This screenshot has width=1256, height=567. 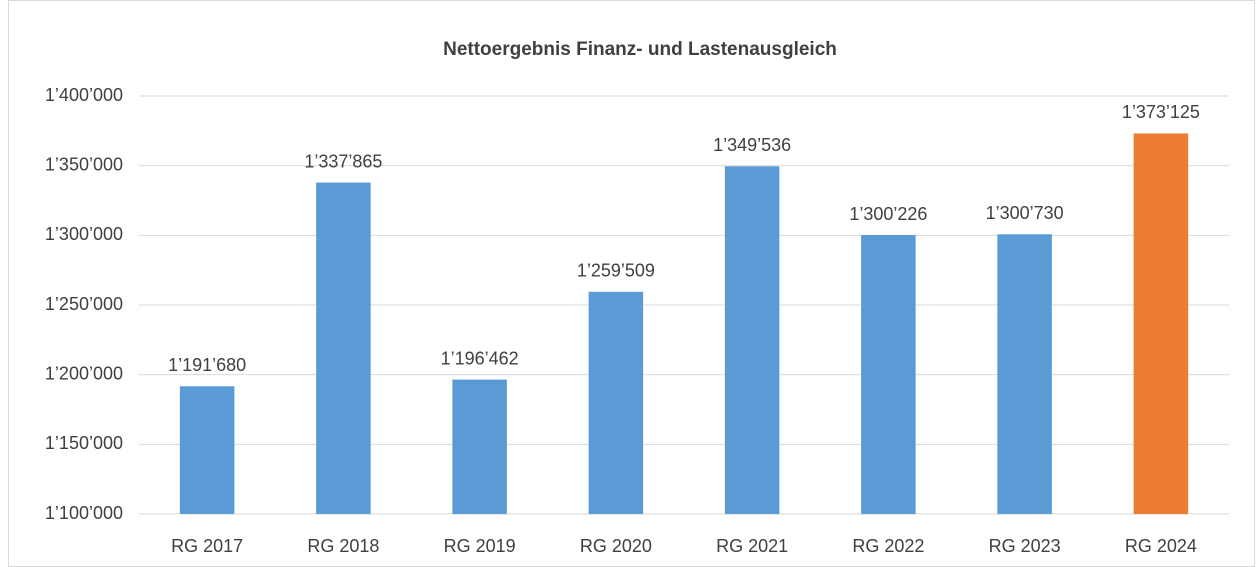 What do you see at coordinates (752, 145) in the screenshot?
I see `value-label: 1’349’536` at bounding box center [752, 145].